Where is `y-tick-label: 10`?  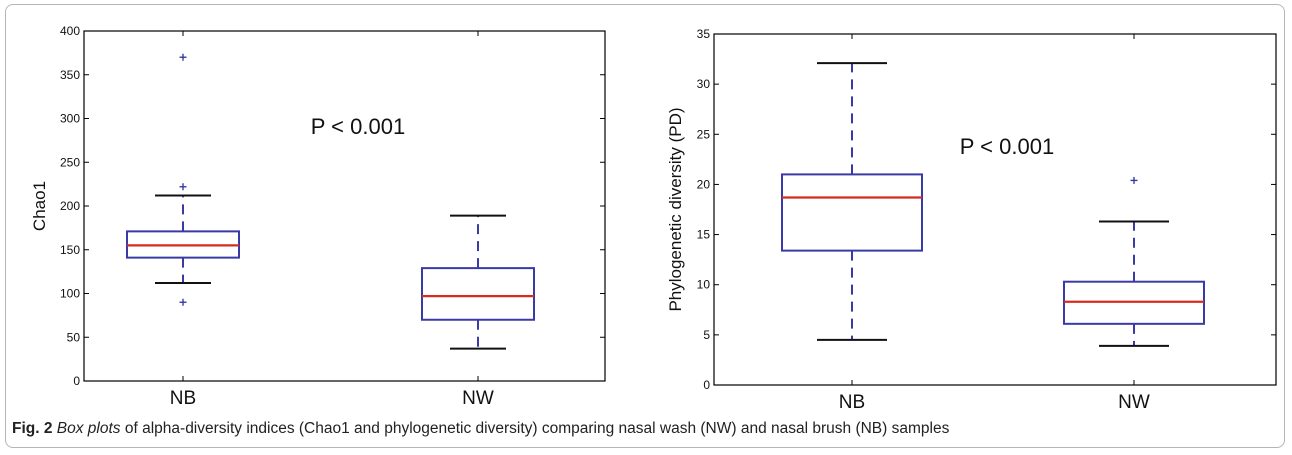
y-tick-label: 10 is located at coordinates (704, 285).